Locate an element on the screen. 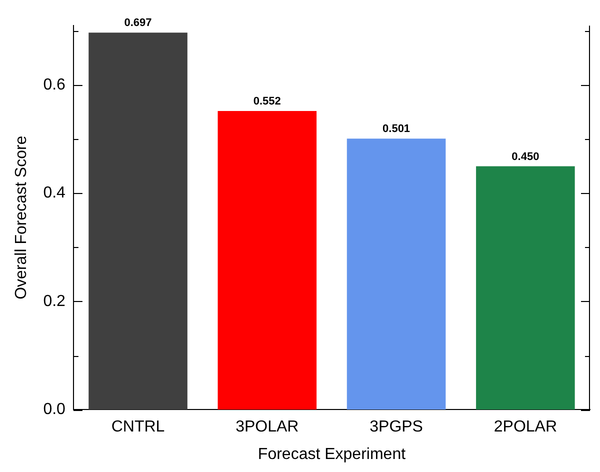  x-tick-label: 3POLAR is located at coordinates (267, 427).